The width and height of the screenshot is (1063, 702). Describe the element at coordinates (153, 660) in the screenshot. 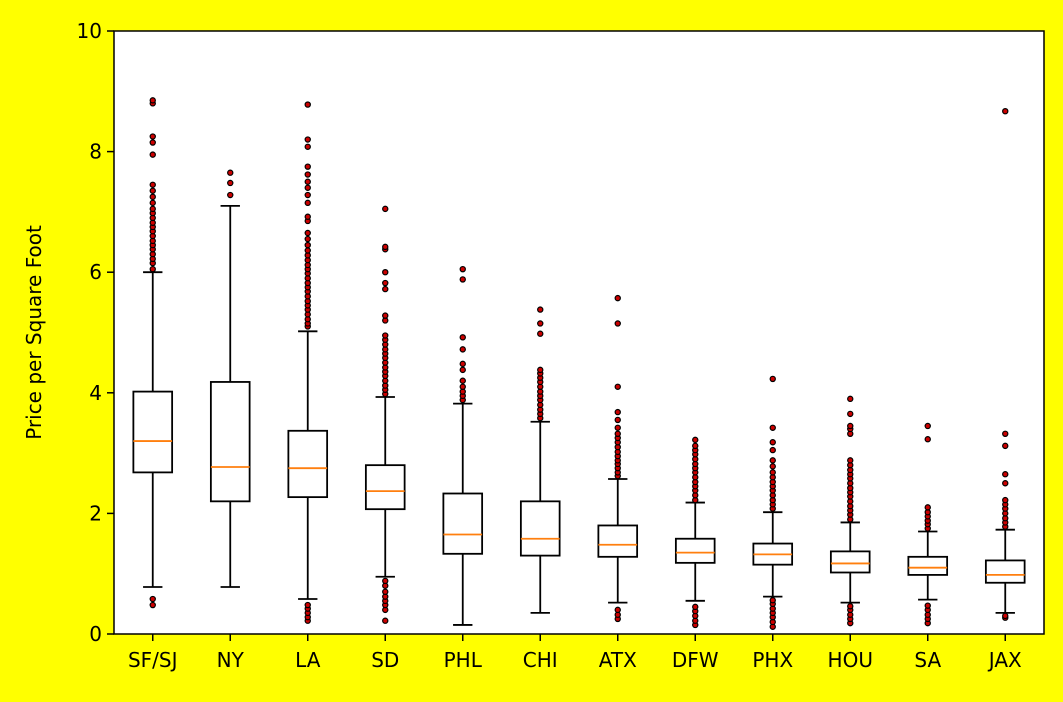

I see `x-tick-label-0: SF/SJ` at that location.